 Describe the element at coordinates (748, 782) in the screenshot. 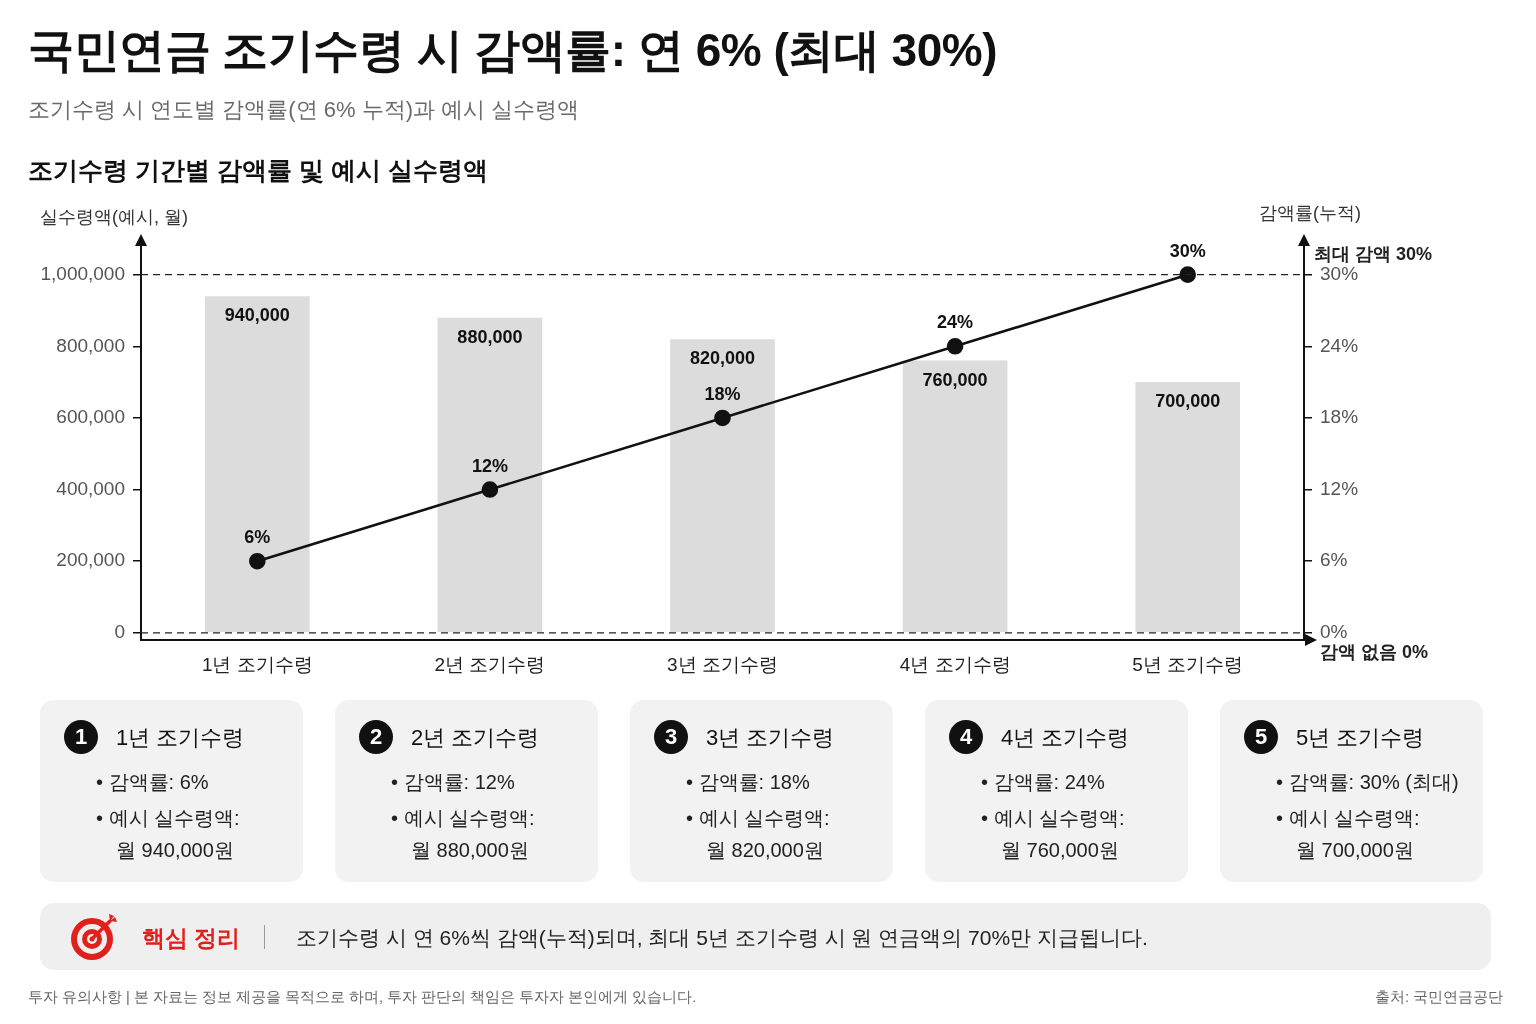

I see `text: • 감액률: 18%` at that location.